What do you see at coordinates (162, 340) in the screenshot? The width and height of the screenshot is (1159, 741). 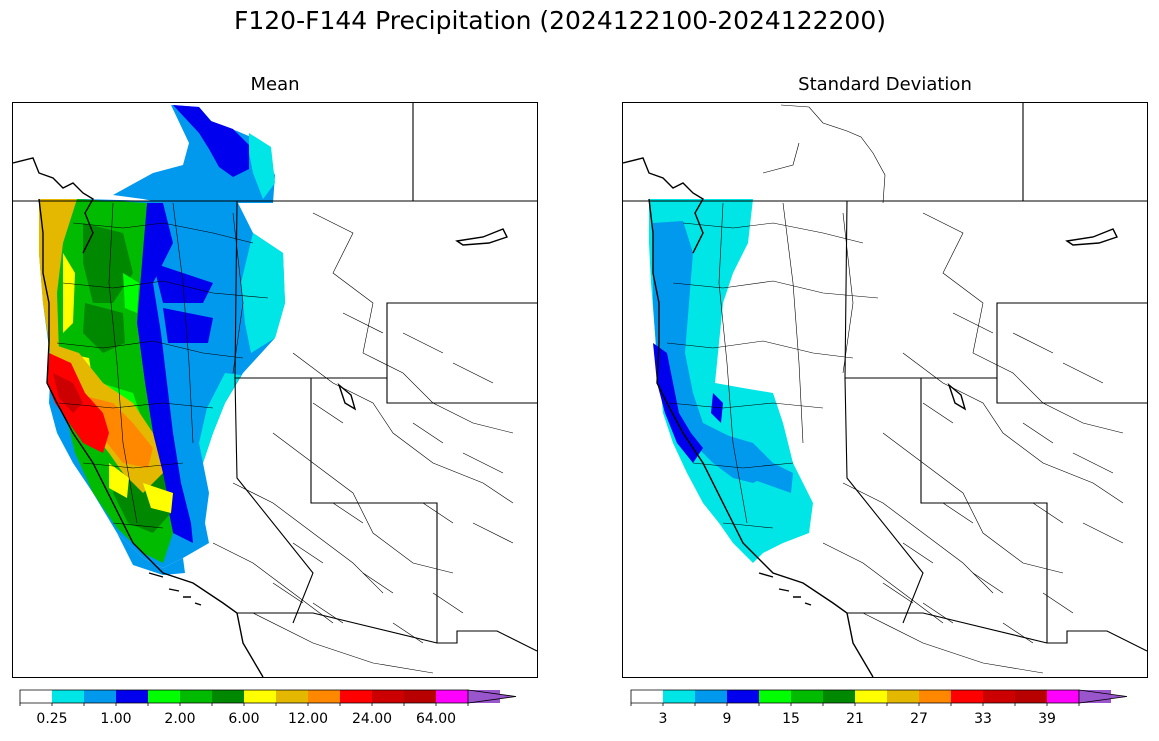 I see `mean-precip-fill` at bounding box center [162, 340].